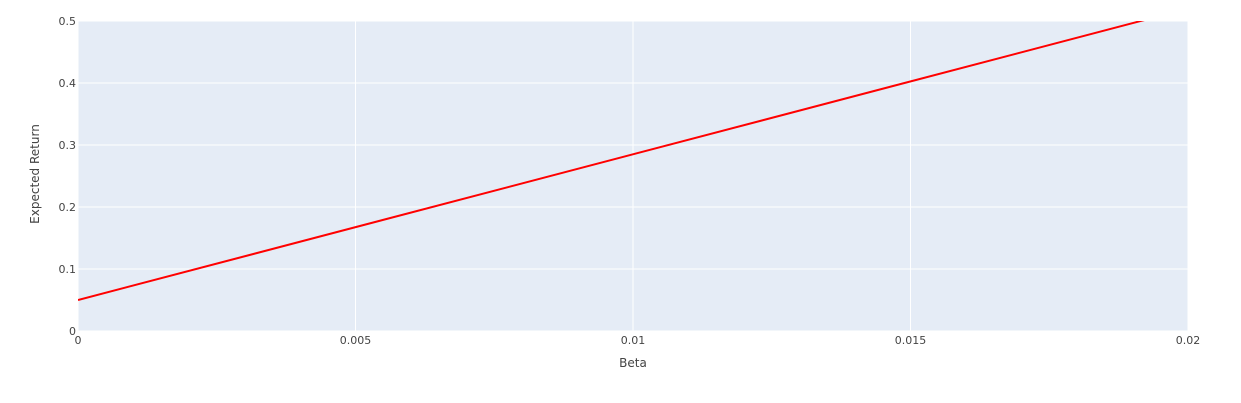  I want to click on x-axis-title: Beta, so click(633, 363).